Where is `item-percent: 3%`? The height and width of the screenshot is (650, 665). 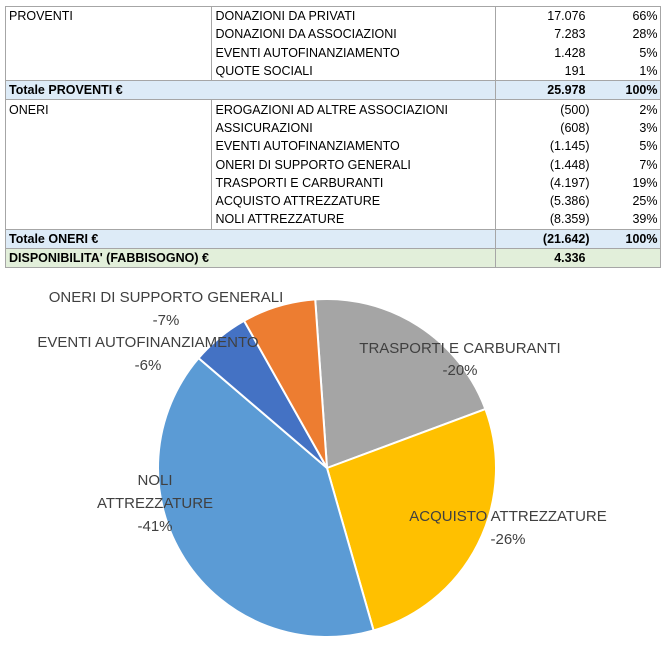
item-percent: 3% is located at coordinates (627, 128).